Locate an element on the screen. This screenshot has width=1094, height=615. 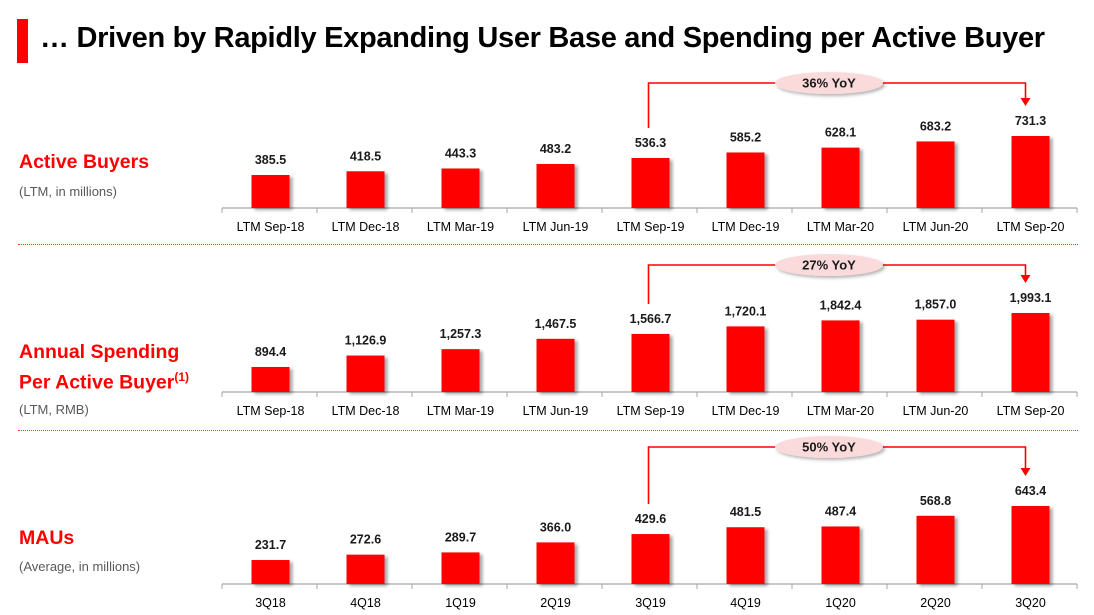
x-tick-label: 3Q19 is located at coordinates (650, 603).